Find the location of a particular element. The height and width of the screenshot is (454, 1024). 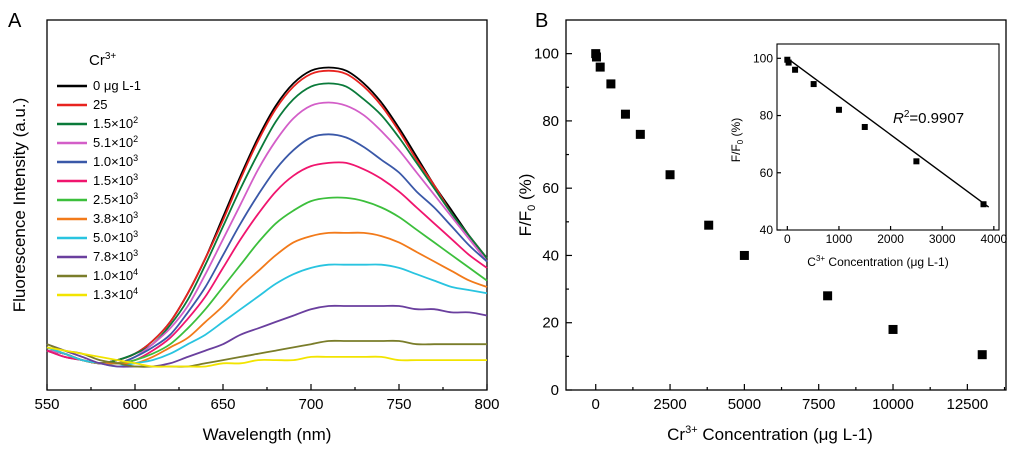

legend-label-10: 1.0×10⁴ is located at coordinates (115, 275).